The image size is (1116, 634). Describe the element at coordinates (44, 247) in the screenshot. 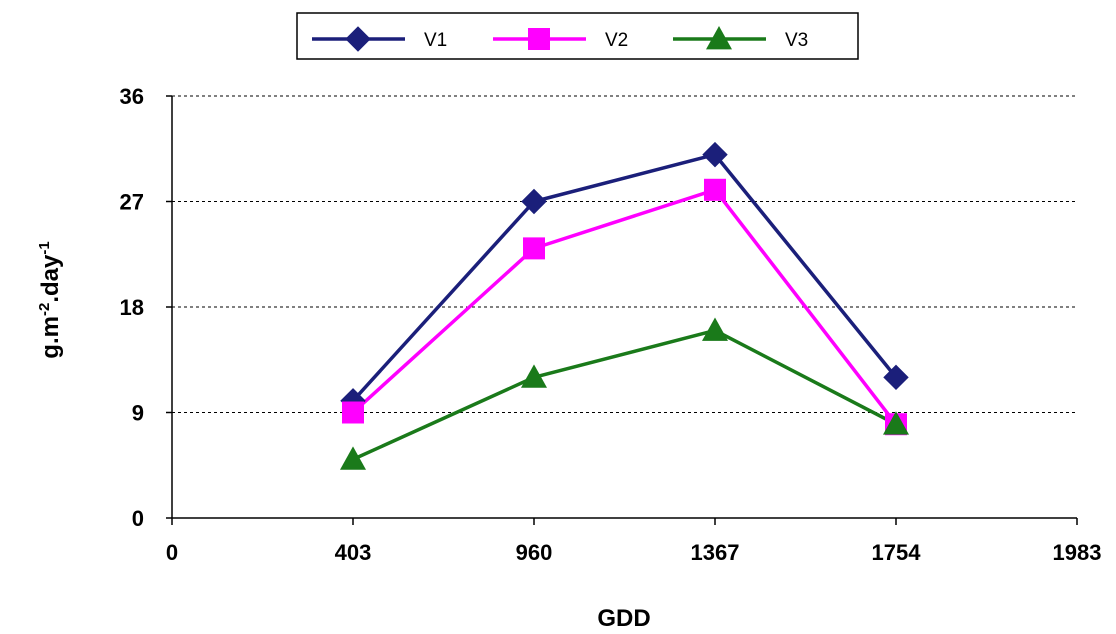

I see `y-axis-title-sup2: -1` at that location.